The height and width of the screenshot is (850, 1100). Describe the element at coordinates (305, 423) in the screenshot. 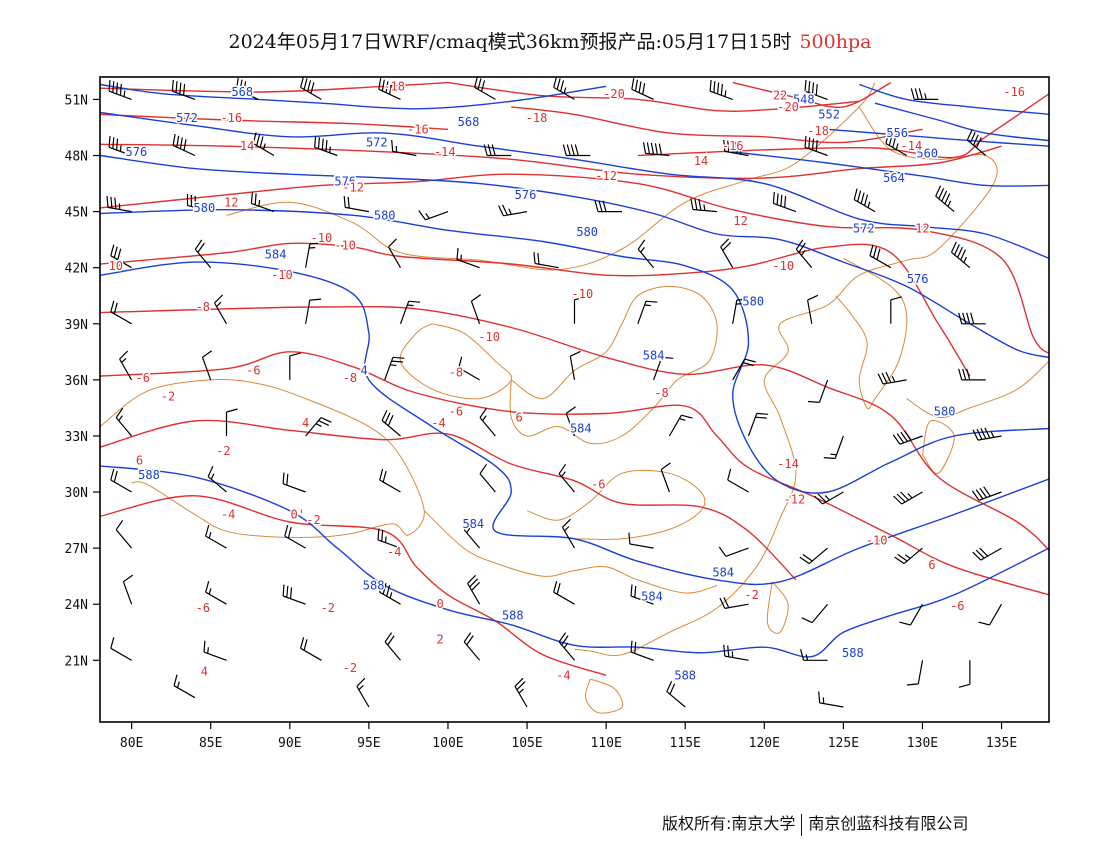

I see `temperature-contour-label: 4` at that location.